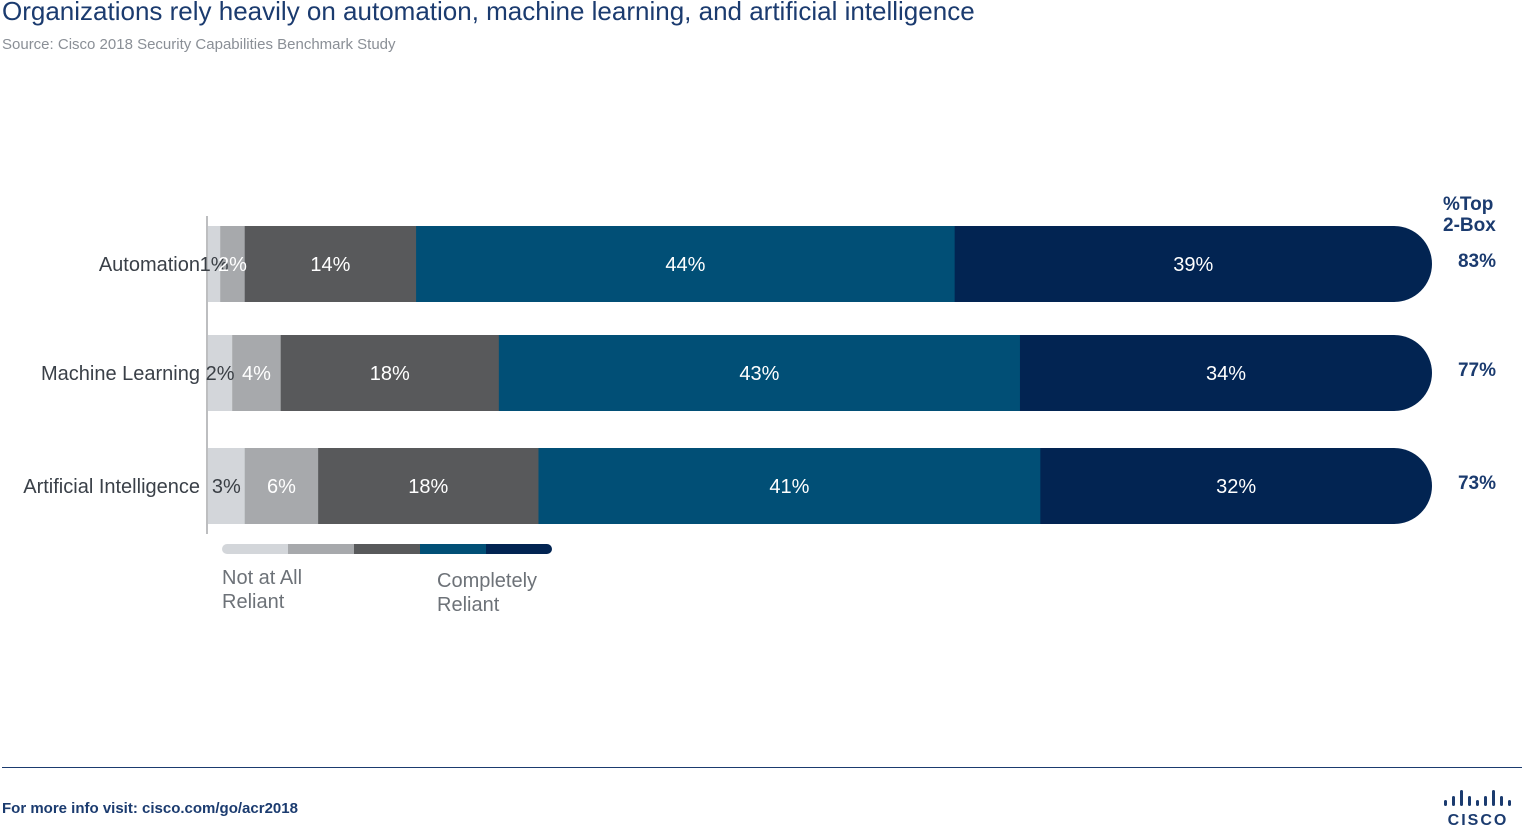  I want to click on category-label: Automation, so click(149, 265).